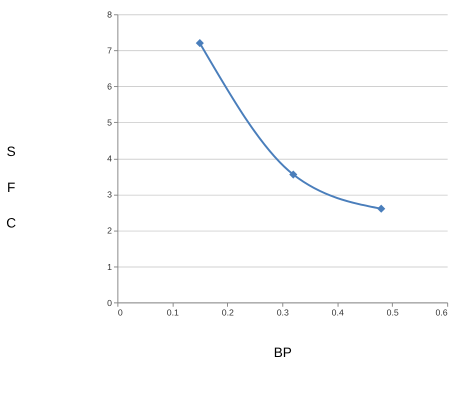 The width and height of the screenshot is (453, 409). I want to click on x-tick-label: 0.6, so click(442, 312).